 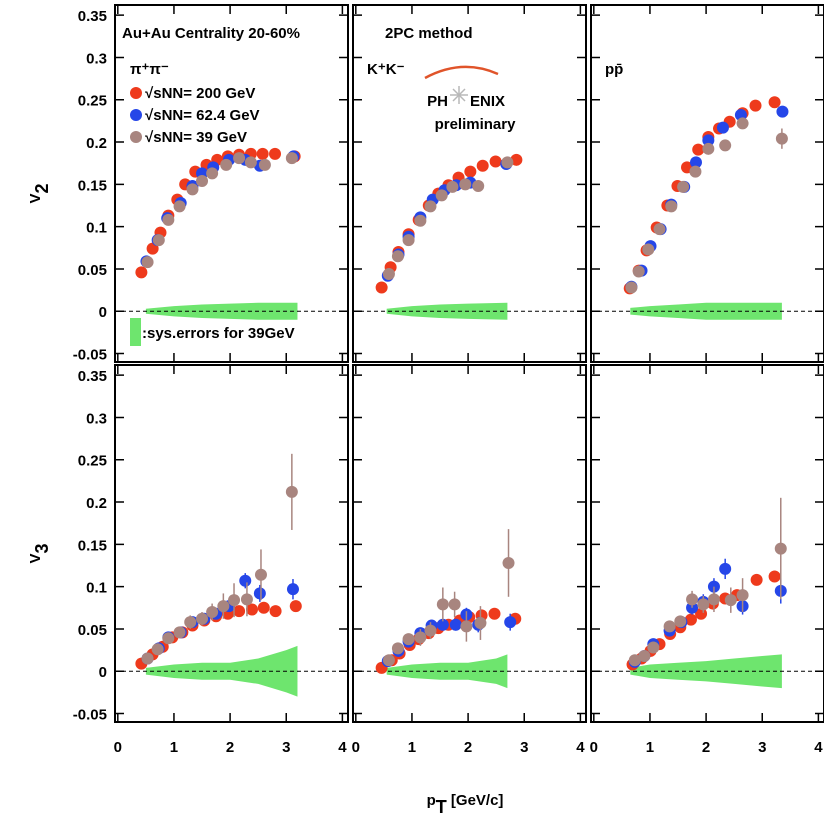 I want to click on y-tick-label: 0.05, so click(x=92, y=270).